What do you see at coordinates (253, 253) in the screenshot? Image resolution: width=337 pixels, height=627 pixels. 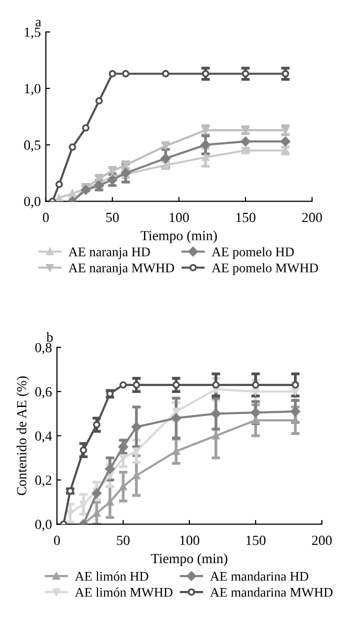 I see `legend-label: AE pomelo HD` at bounding box center [253, 253].